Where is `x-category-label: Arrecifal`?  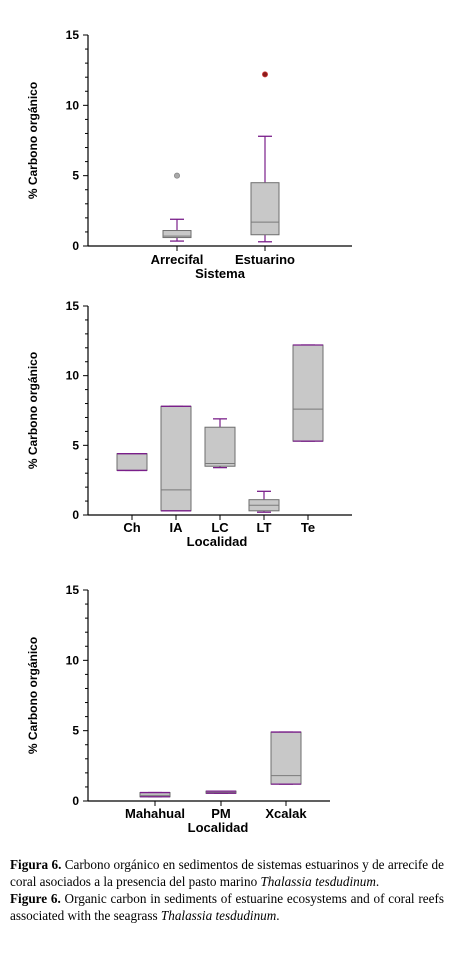 x-category-label: Arrecifal is located at coordinates (177, 259).